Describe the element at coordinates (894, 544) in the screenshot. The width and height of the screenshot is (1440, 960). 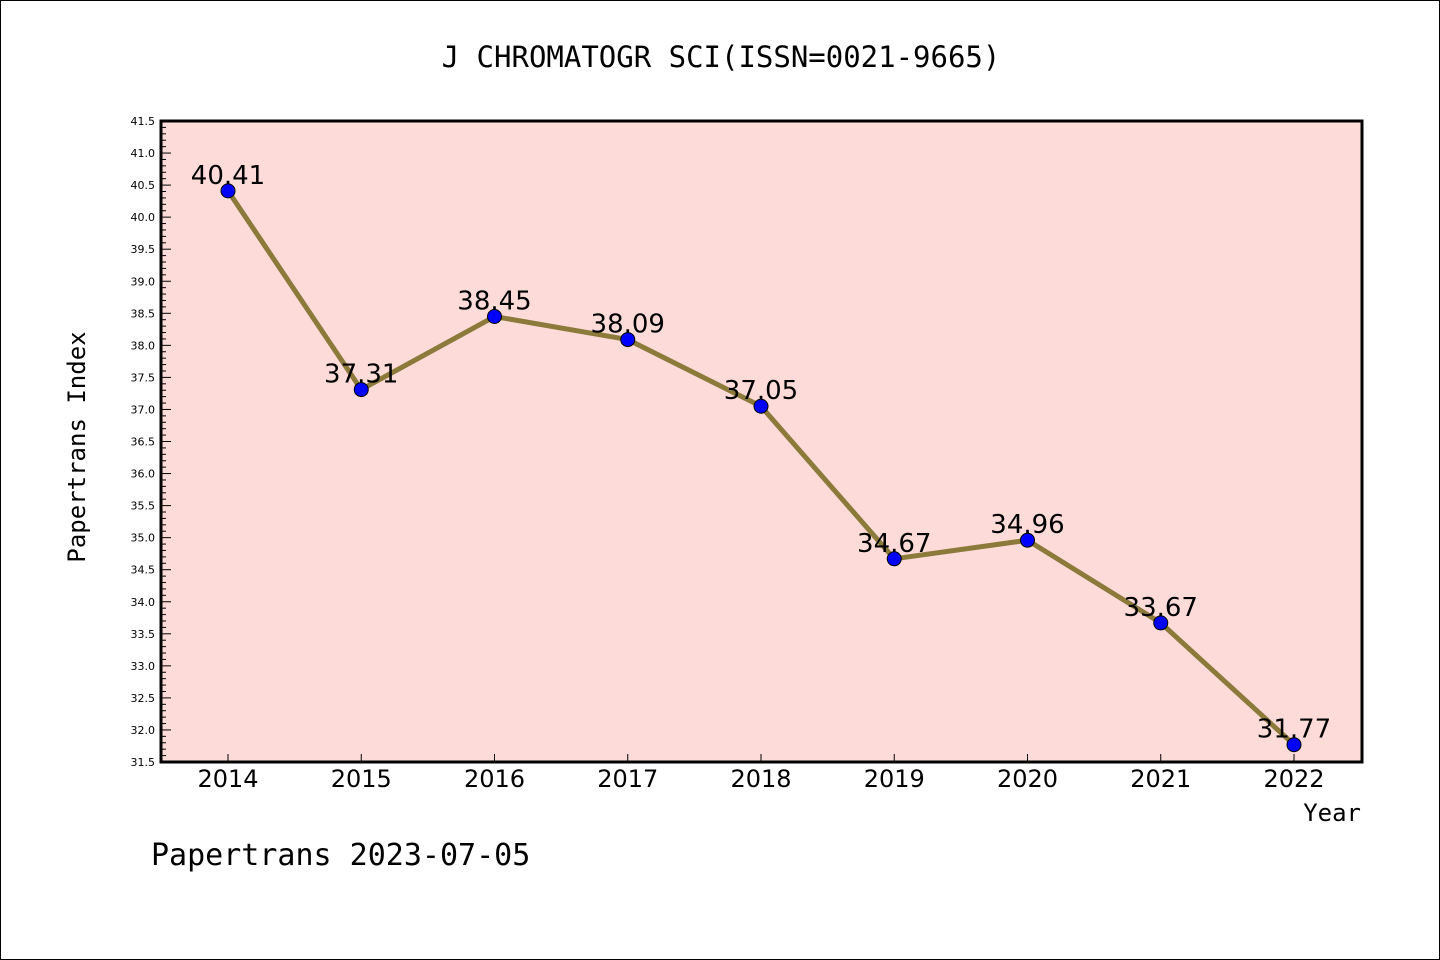
I see `data-label: 34.67` at that location.